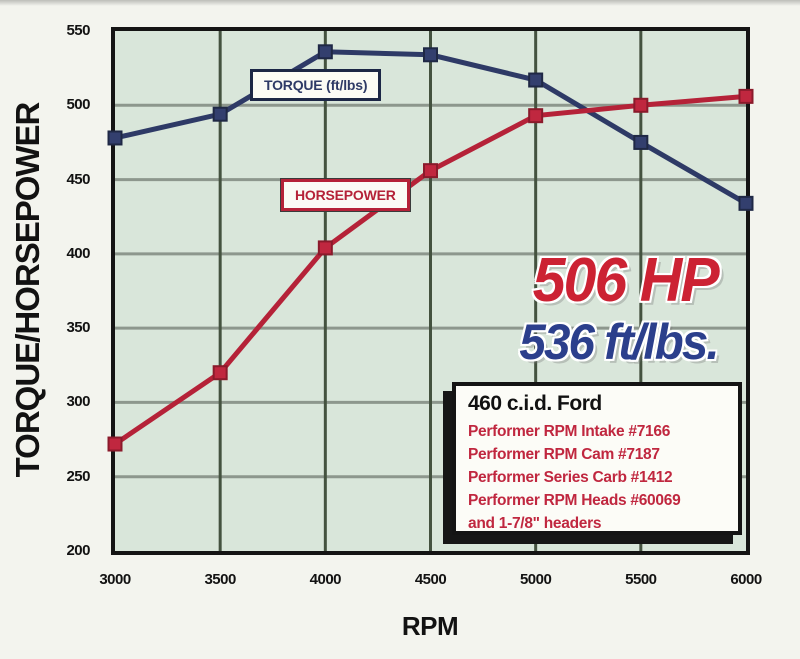 Image resolution: width=800 pixels, height=659 pixels. Describe the element at coordinates (27, 290) in the screenshot. I see `y-axis-title: TORQUE/HORSEPOWER` at that location.